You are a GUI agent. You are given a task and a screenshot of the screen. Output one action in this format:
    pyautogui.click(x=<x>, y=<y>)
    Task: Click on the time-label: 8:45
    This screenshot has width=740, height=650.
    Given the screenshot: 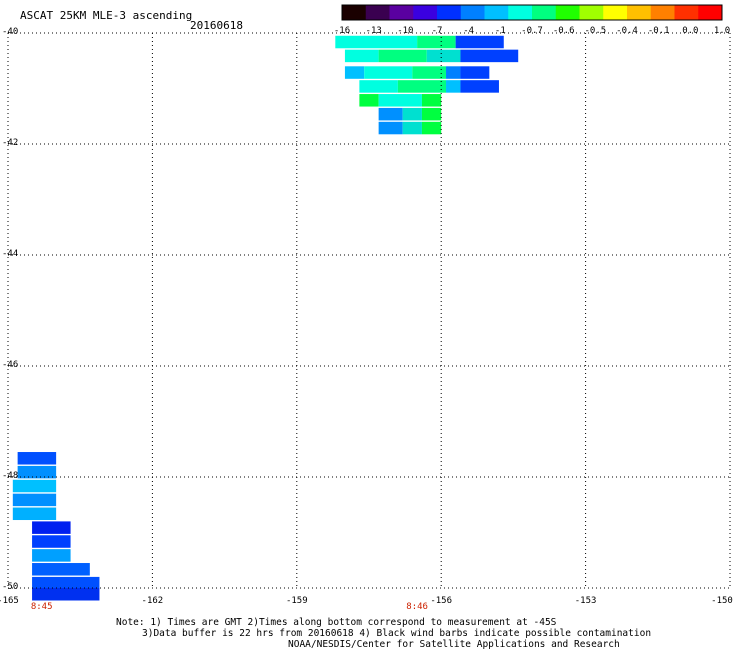 What is the action you would take?
    pyautogui.click(x=41, y=607)
    